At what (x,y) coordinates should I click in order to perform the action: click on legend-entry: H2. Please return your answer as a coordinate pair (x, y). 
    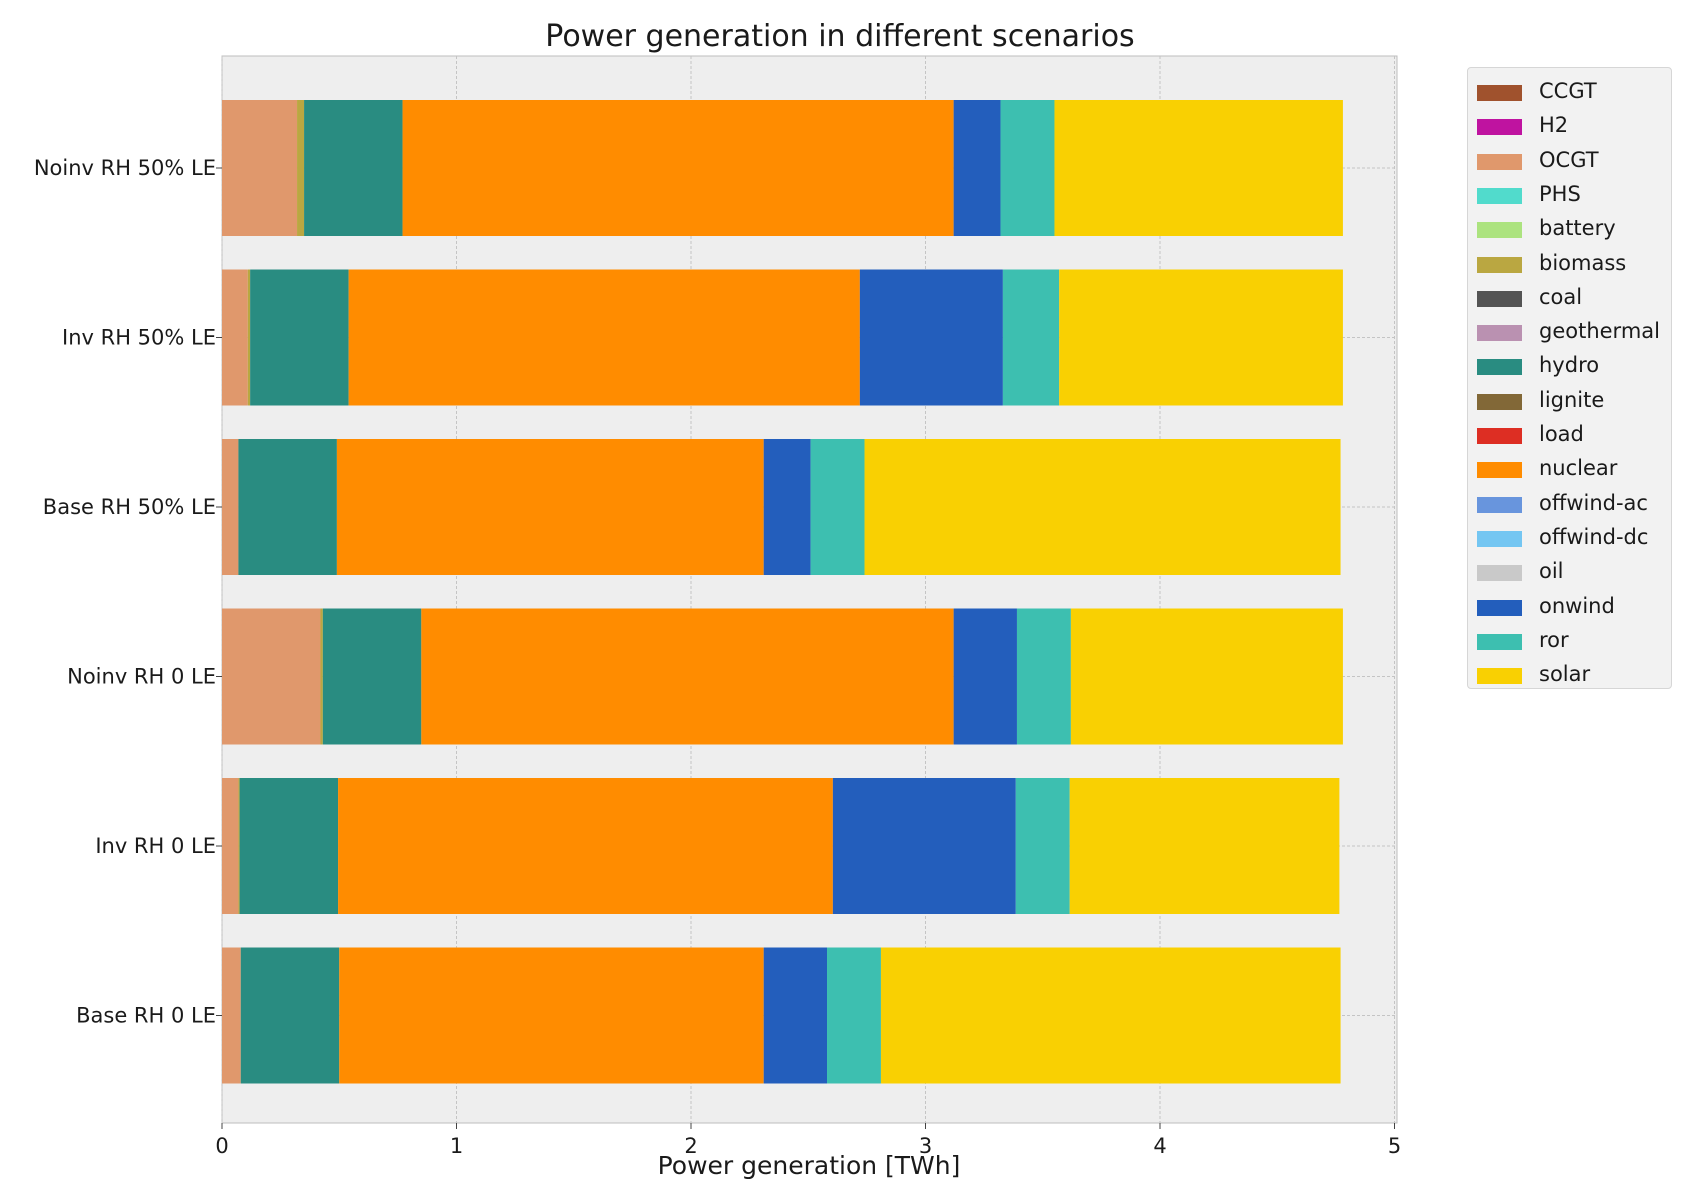
    Looking at the image, I should click on (1568, 126).